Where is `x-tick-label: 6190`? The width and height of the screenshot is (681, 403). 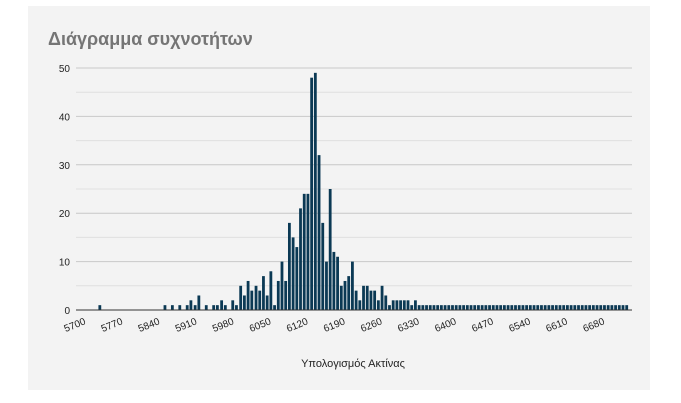
x-tick-label: 6190 is located at coordinates (334, 325).